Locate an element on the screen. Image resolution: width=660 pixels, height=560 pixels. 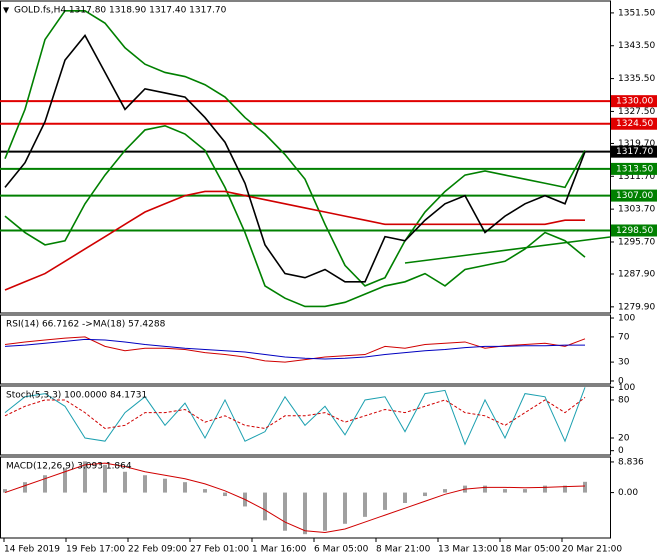
y-tick-label: 1351.50 is located at coordinates (636, 13).